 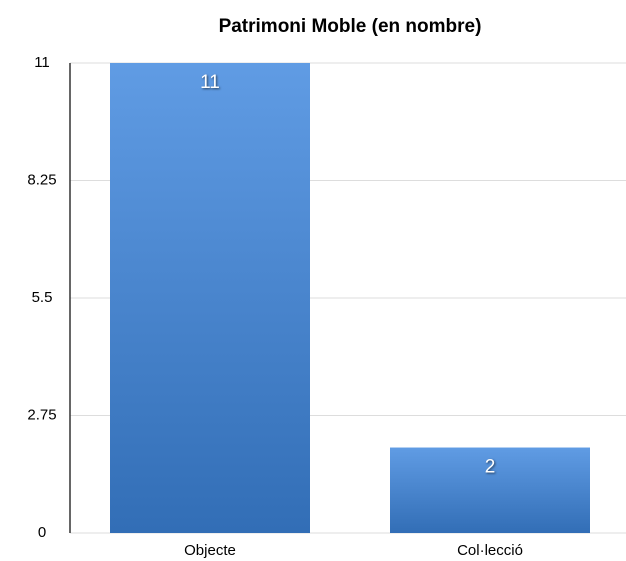 I want to click on data-label: 11, so click(x=210, y=82).